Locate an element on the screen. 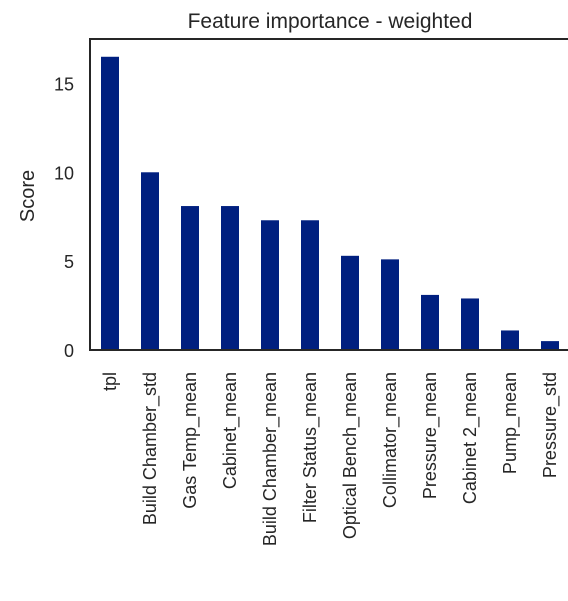 This screenshot has width=568, height=601. x-tick-label: tpl is located at coordinates (110, 381).